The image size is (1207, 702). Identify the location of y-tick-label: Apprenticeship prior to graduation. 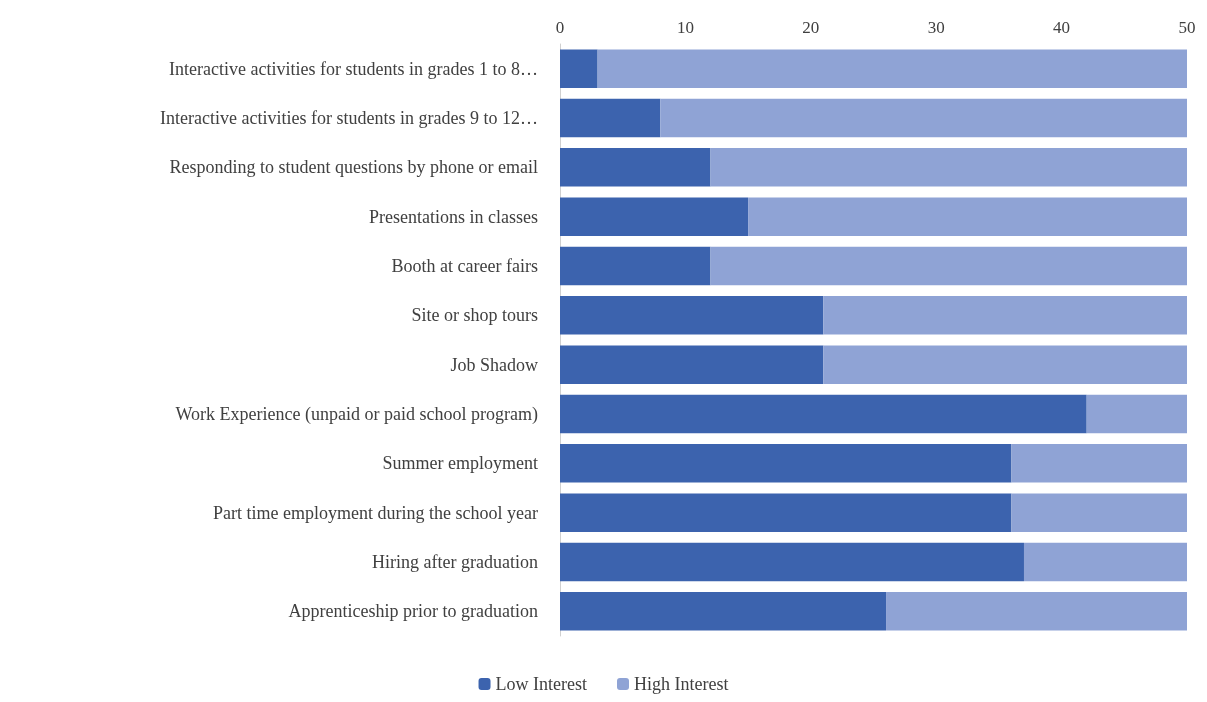
(413, 611).